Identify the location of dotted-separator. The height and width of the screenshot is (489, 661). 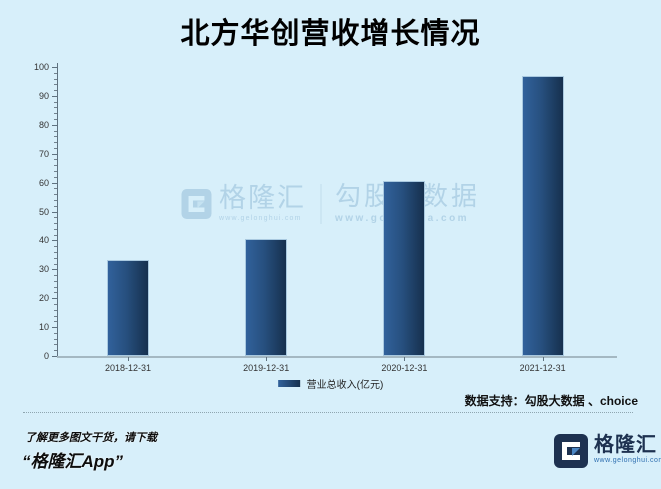
(328, 412).